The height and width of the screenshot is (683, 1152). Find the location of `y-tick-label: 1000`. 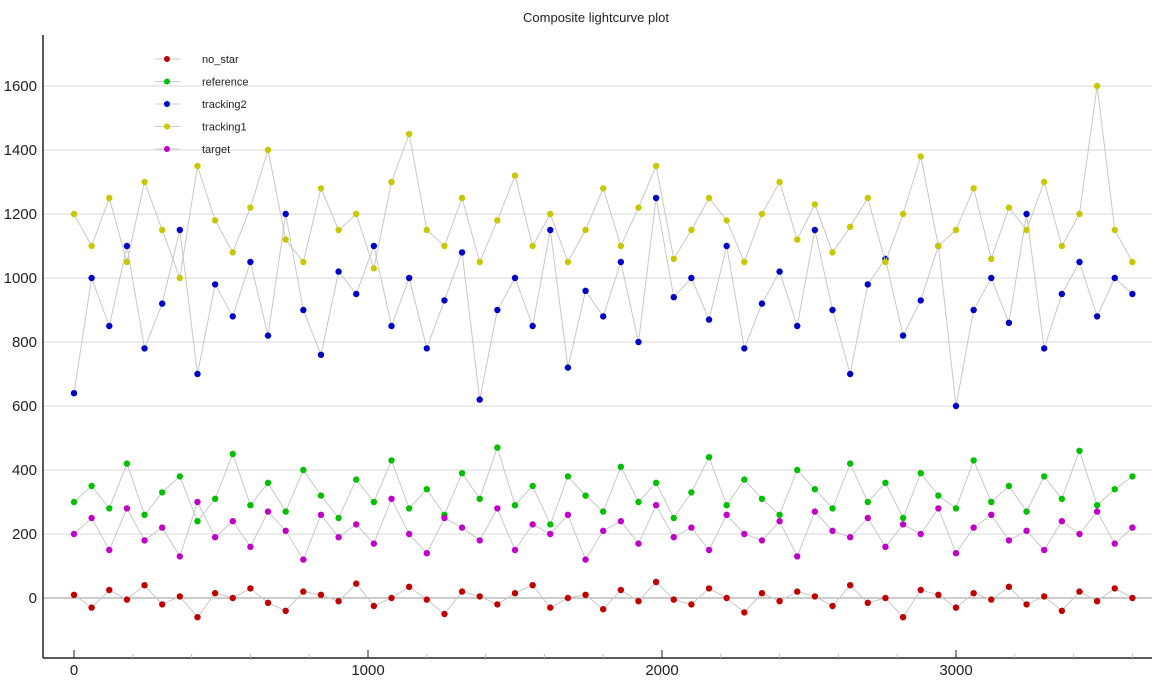

y-tick-label: 1000 is located at coordinates (20, 278).